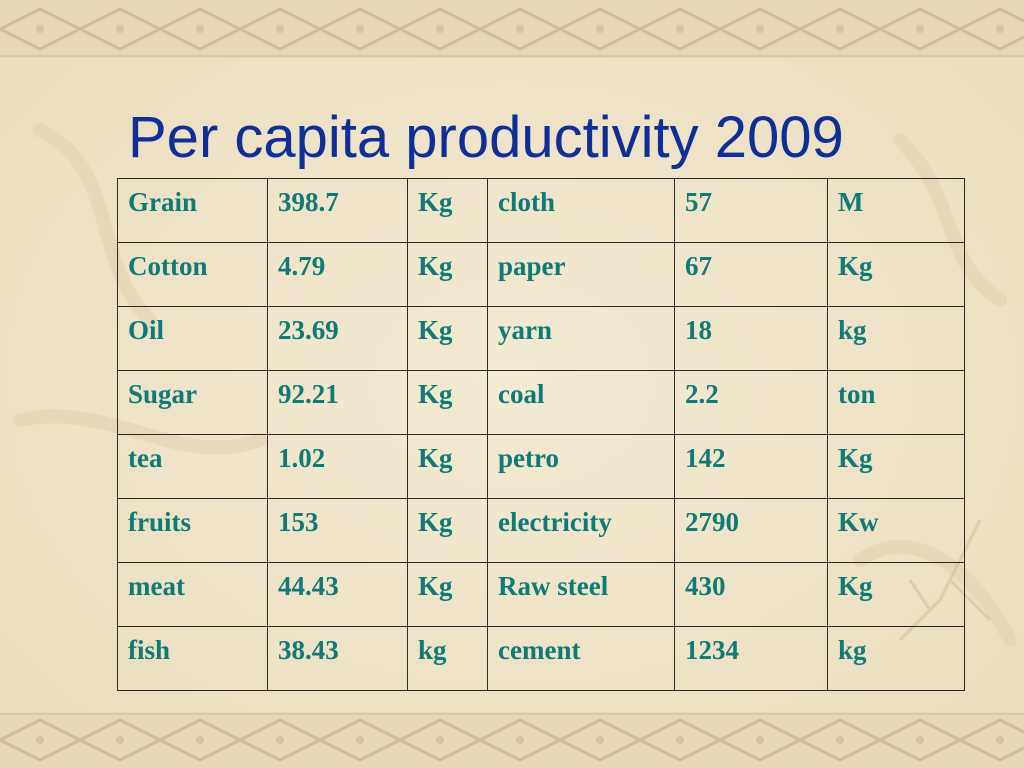 Image resolution: width=1024 pixels, height=768 pixels. I want to click on product-name-cell: yarn, so click(581, 338).